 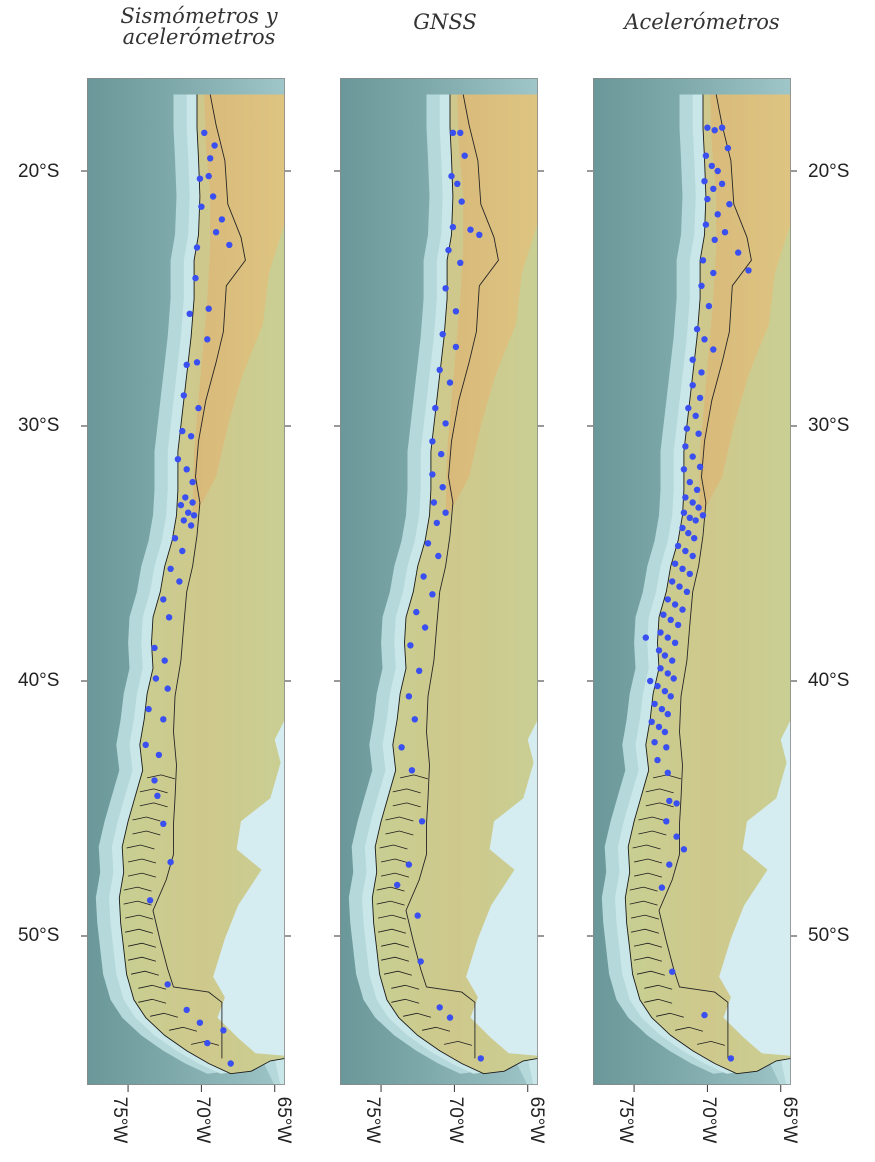 I want to click on stations, so click(x=697, y=593).